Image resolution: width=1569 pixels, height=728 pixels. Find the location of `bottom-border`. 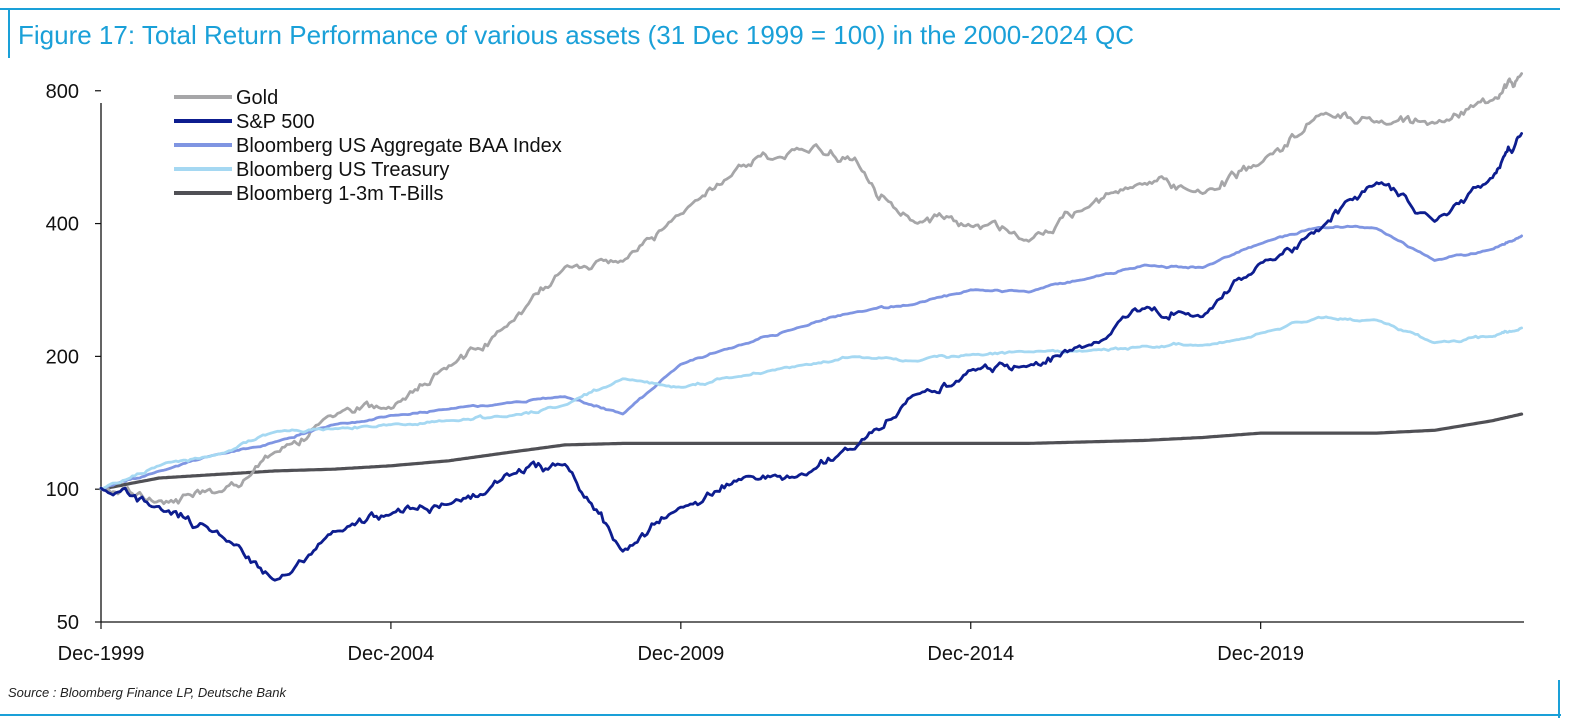

bottom-border is located at coordinates (780, 715).